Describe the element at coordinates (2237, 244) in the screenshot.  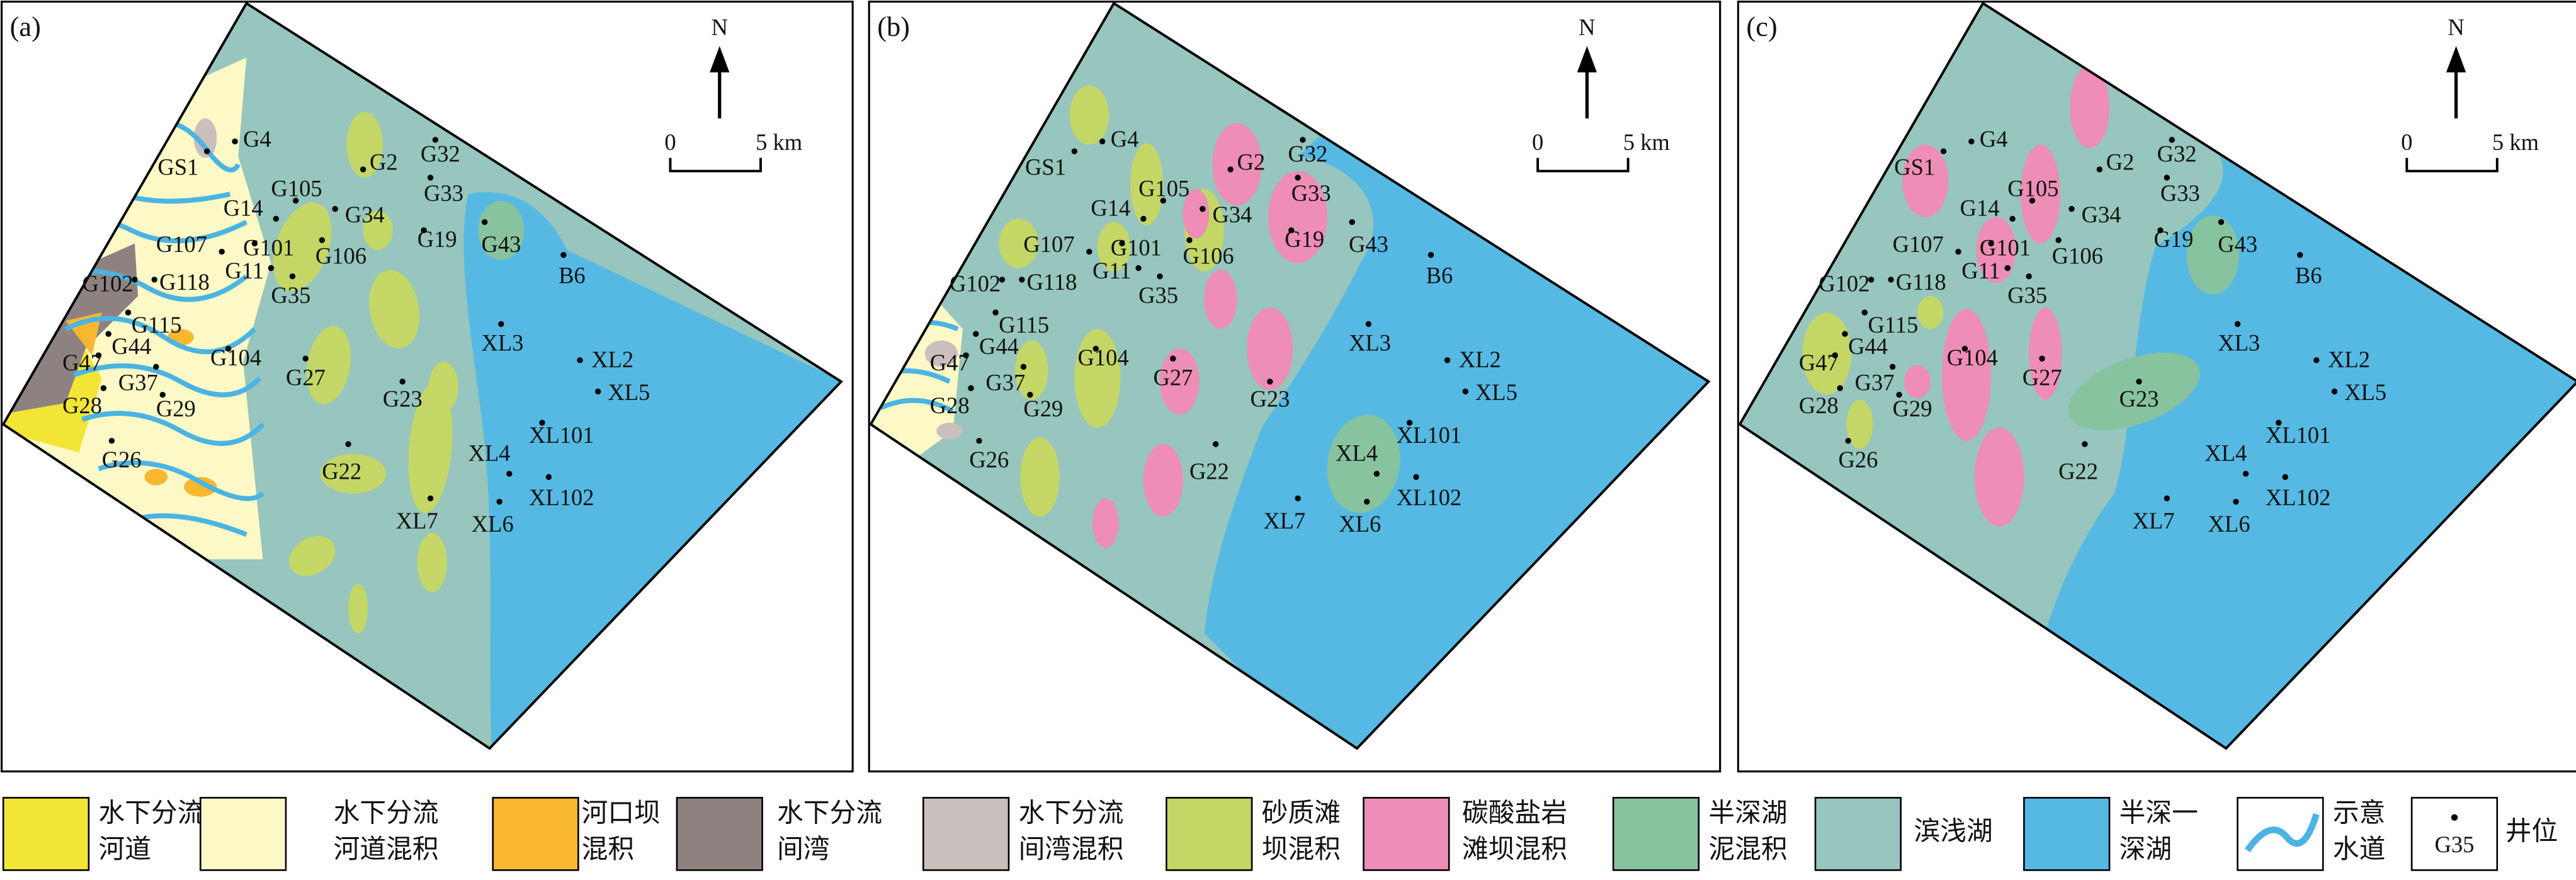
I see `well-label: G43` at that location.